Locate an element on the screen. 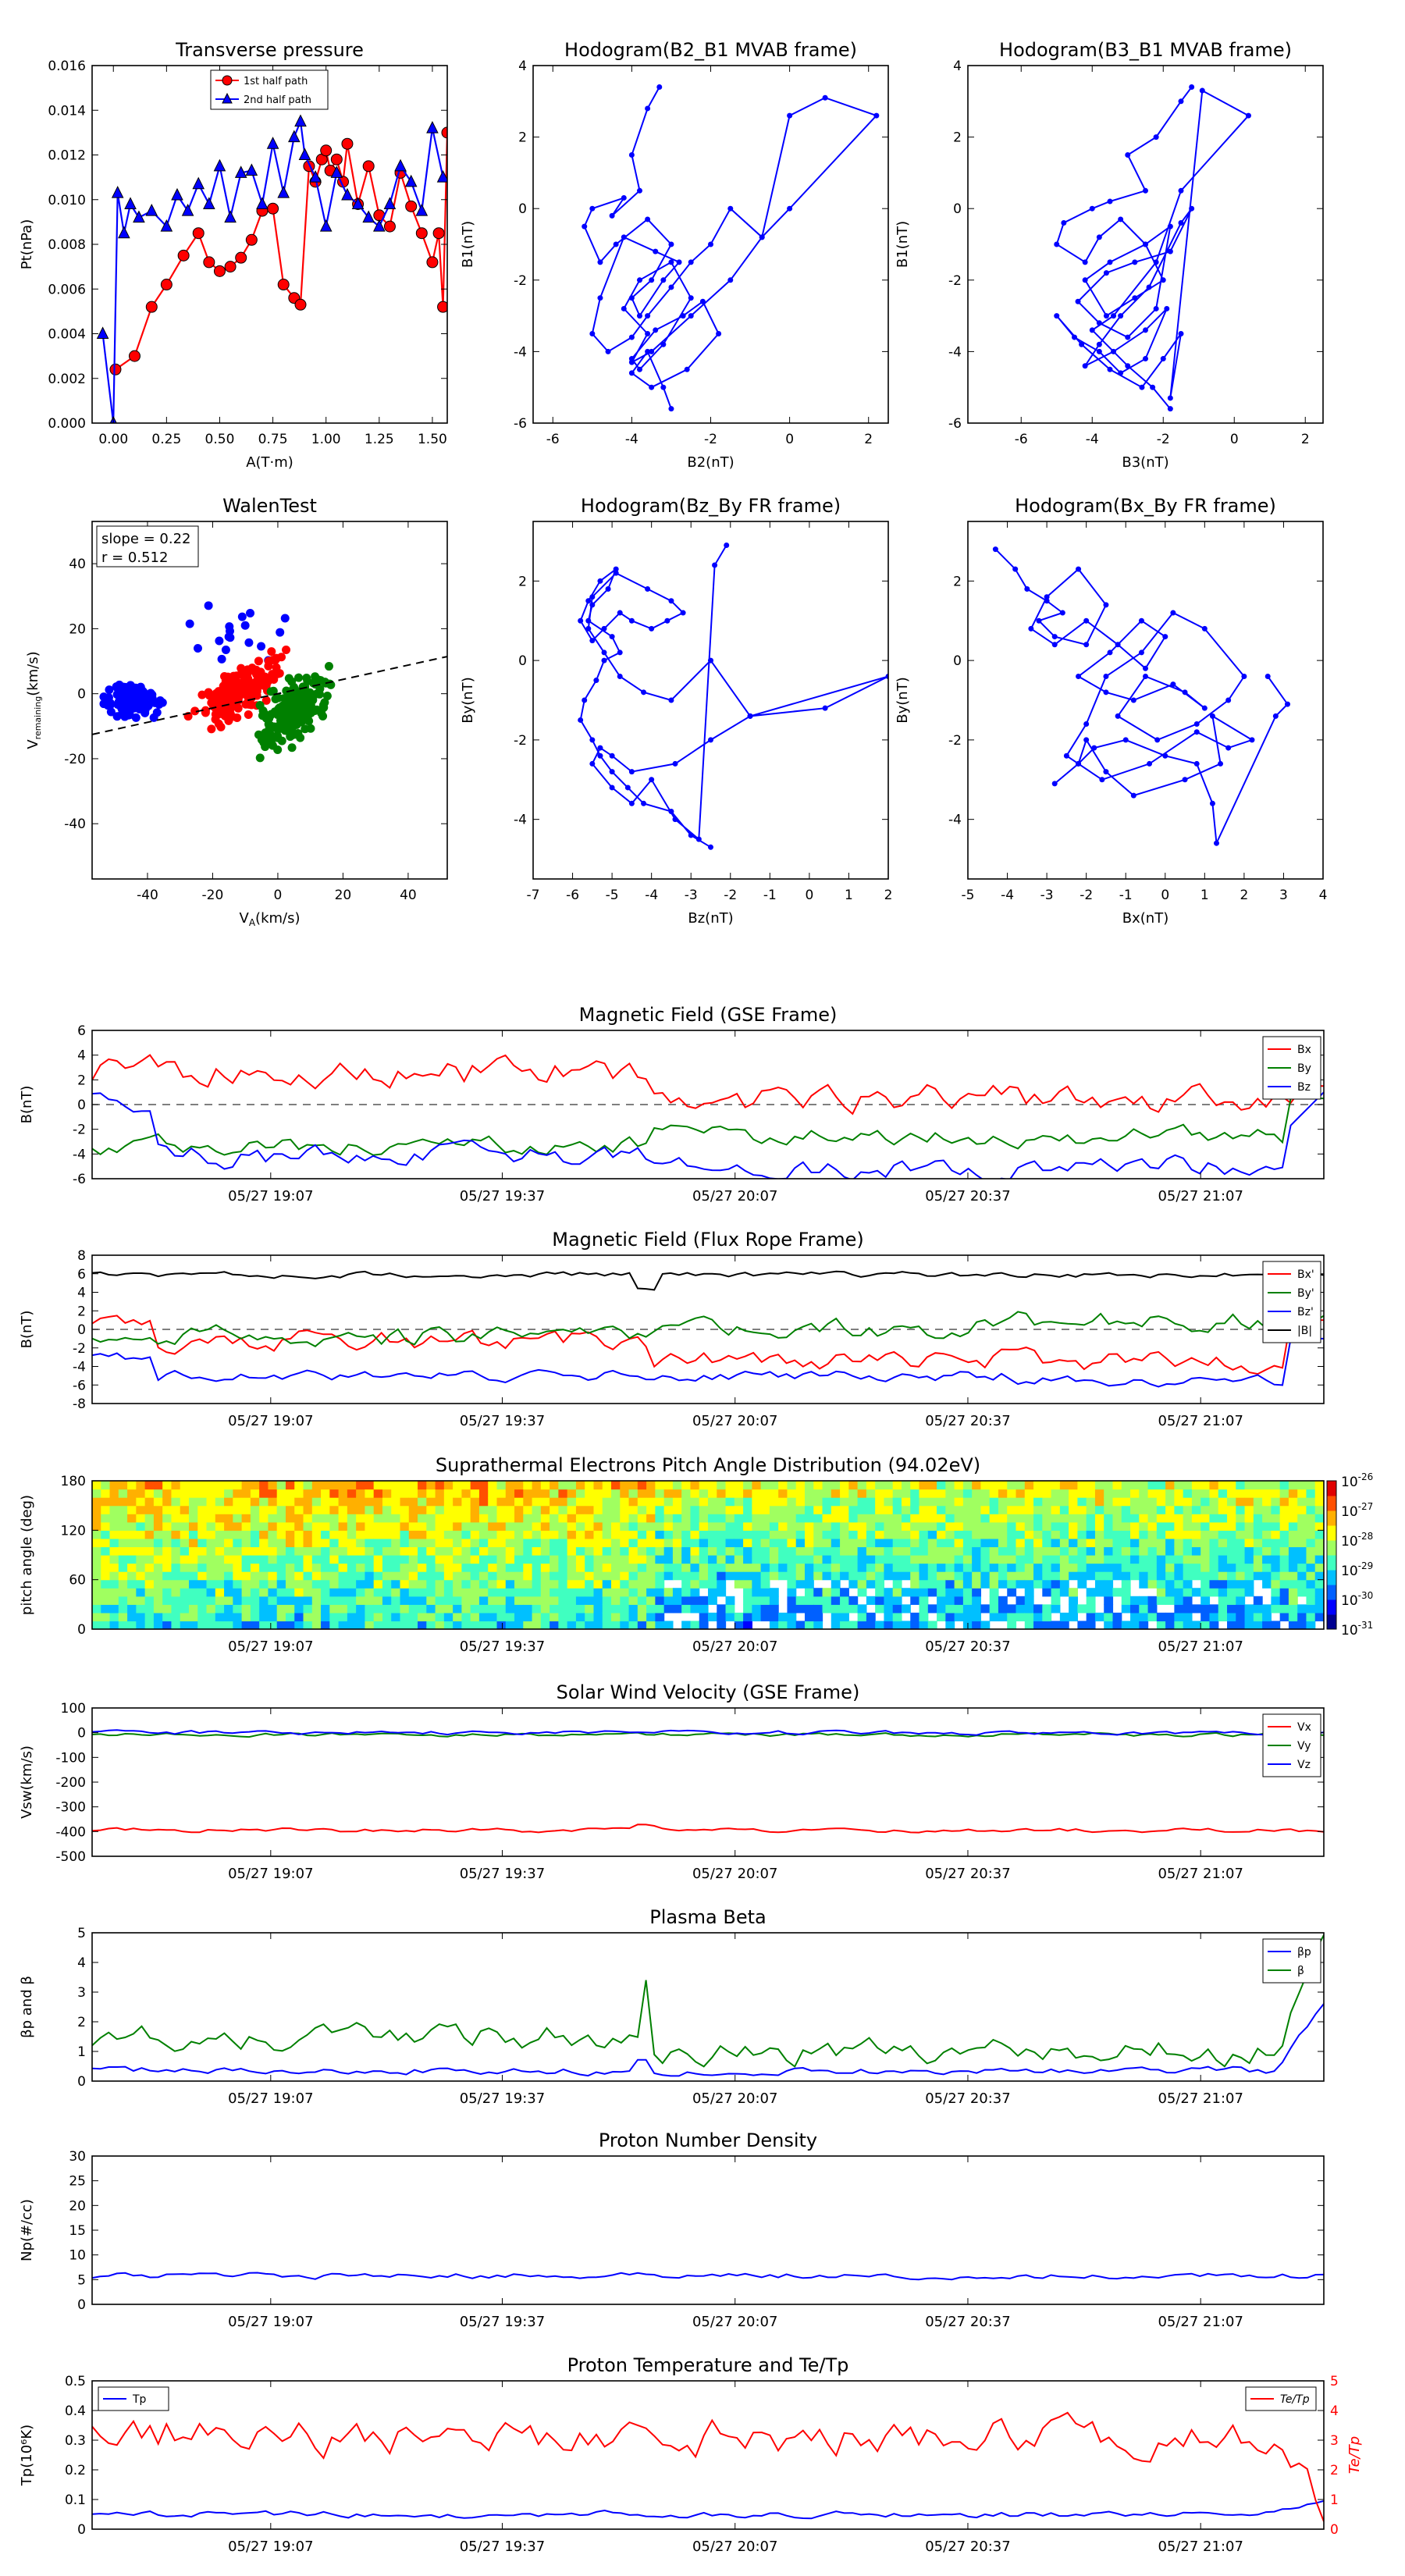 The image size is (1405, 2576). y-tick-label: 20 is located at coordinates (77, 629).